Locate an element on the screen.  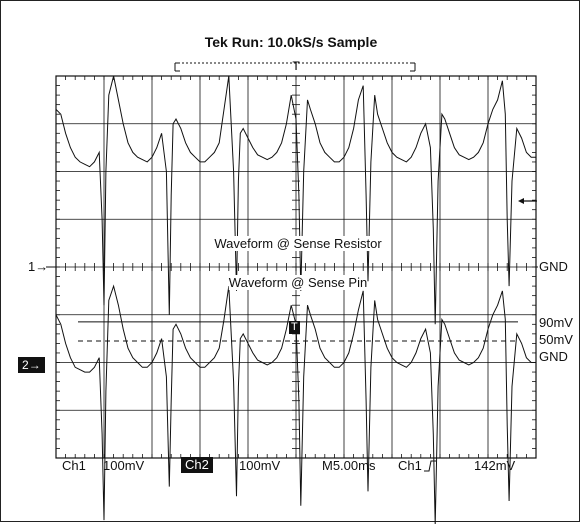
ch2-marker-number: 2 is located at coordinates (25, 365).